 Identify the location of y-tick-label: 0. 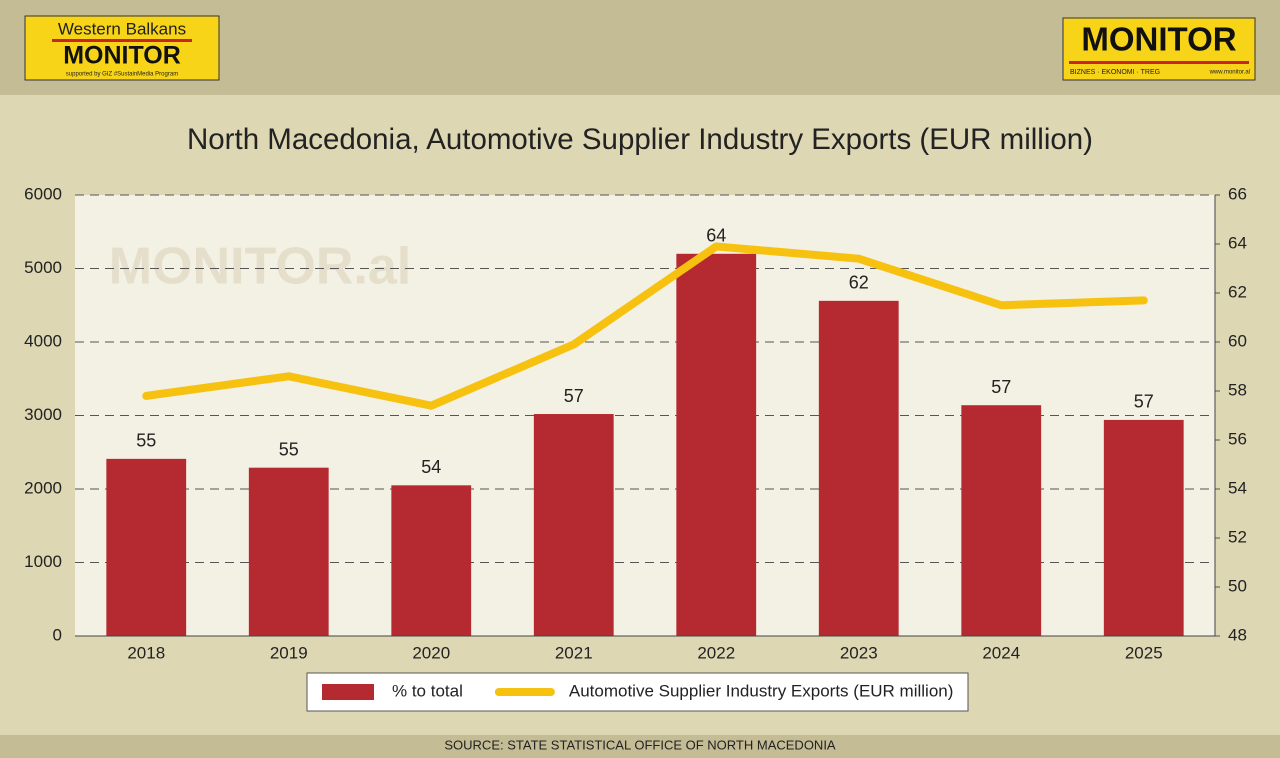
(57, 634).